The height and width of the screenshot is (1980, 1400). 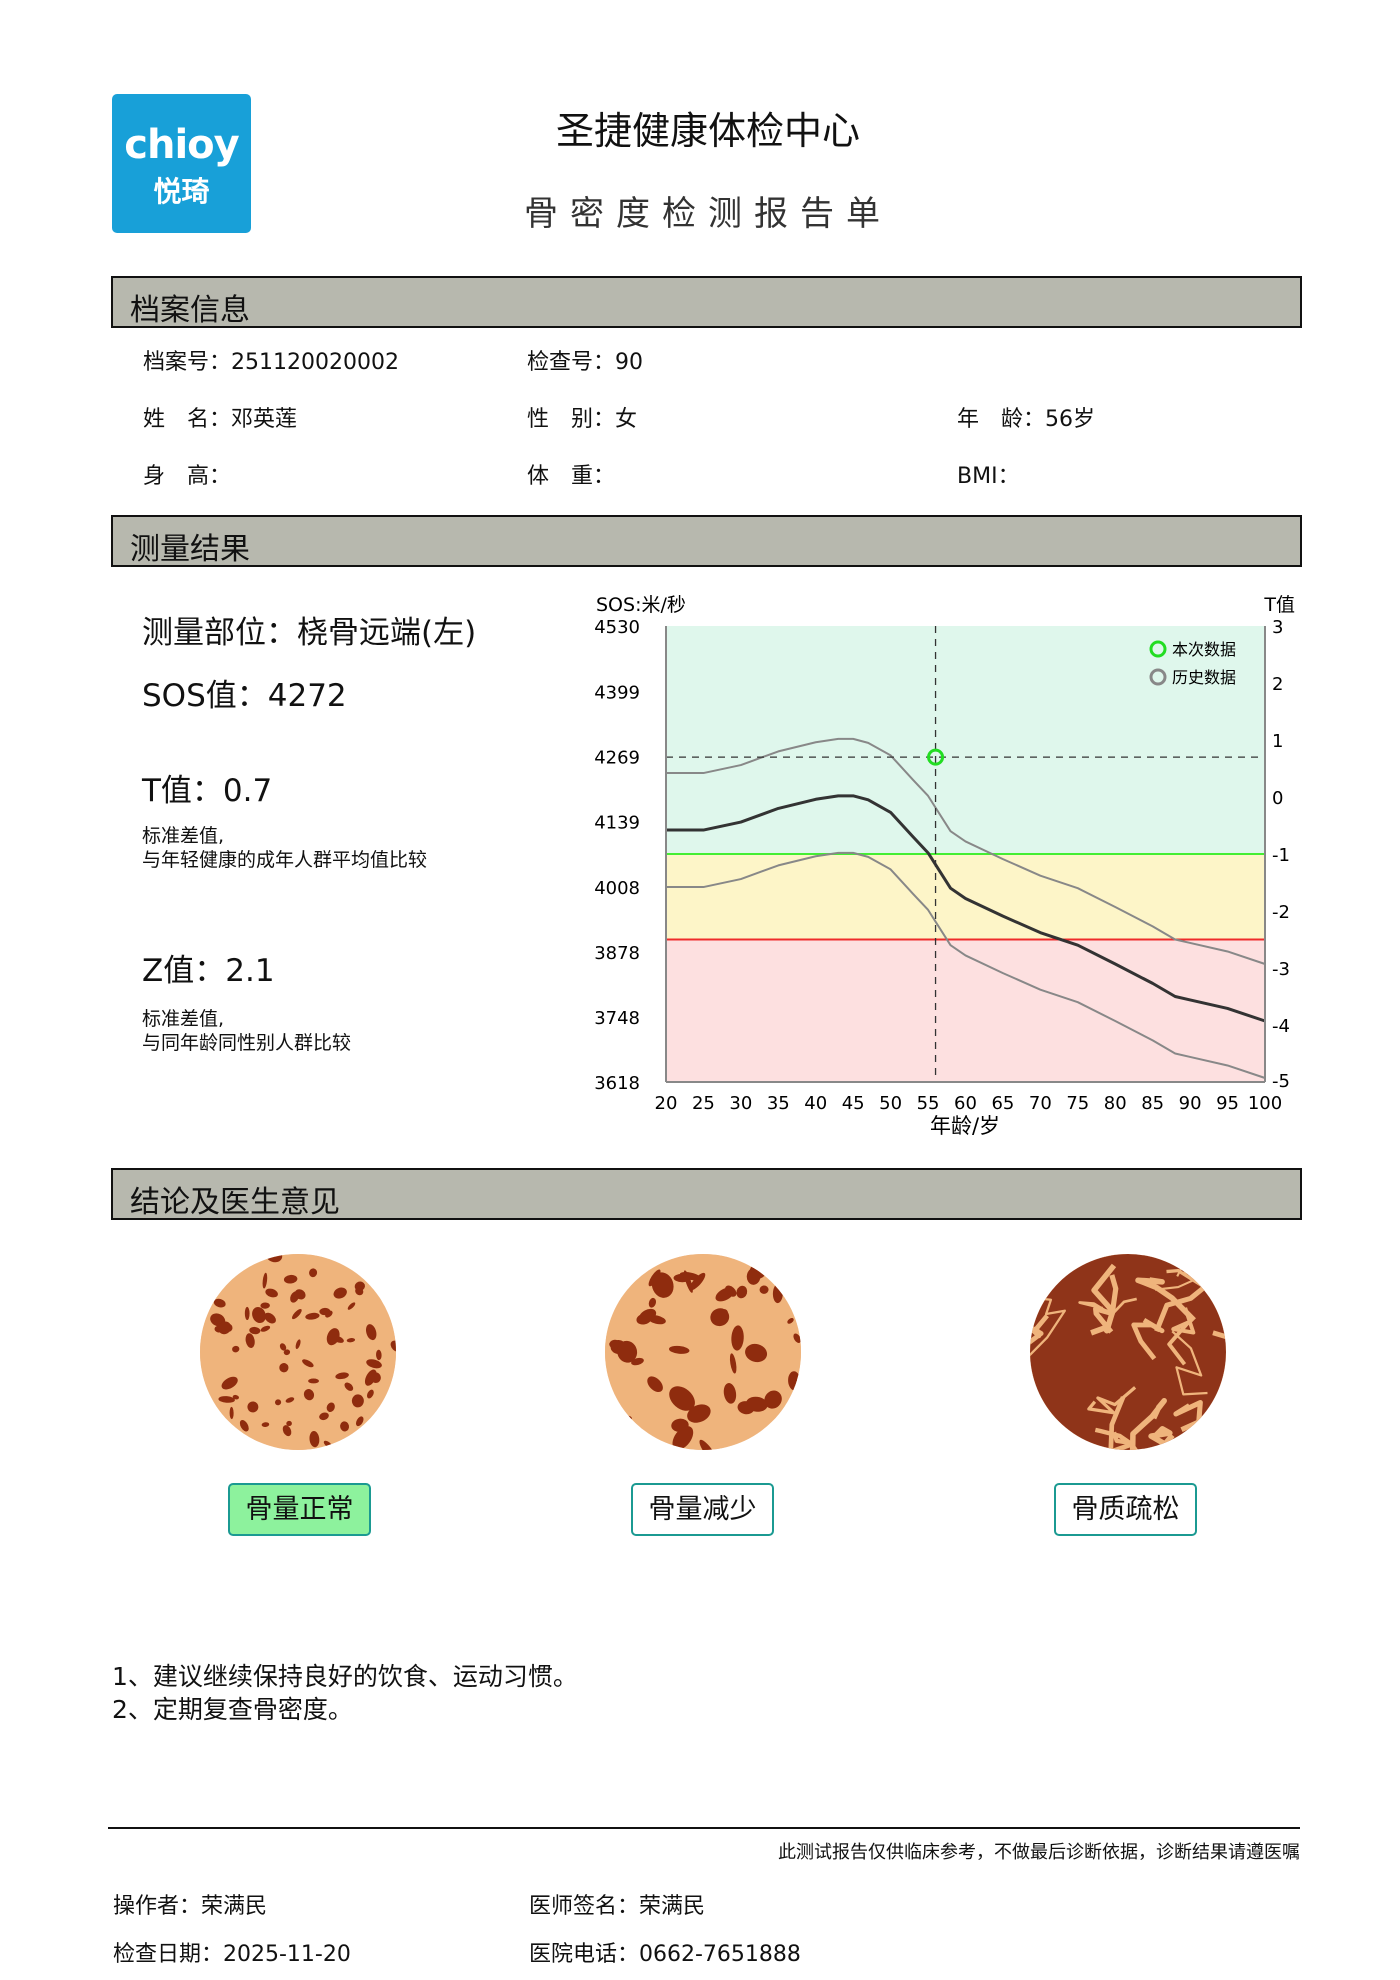 What do you see at coordinates (708, 214) in the screenshot?
I see `report-title: 骨密度检测报告单` at bounding box center [708, 214].